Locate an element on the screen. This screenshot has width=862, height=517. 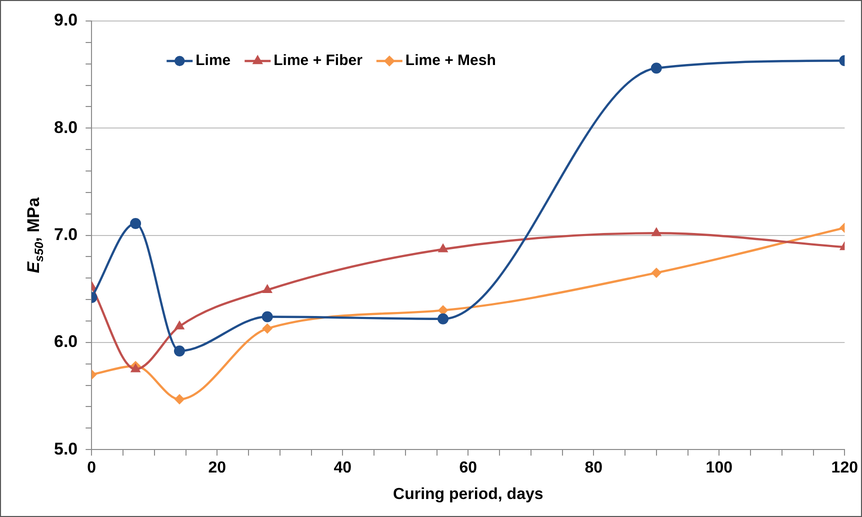
y-tick-label: 5.0 is located at coordinates (66, 448).